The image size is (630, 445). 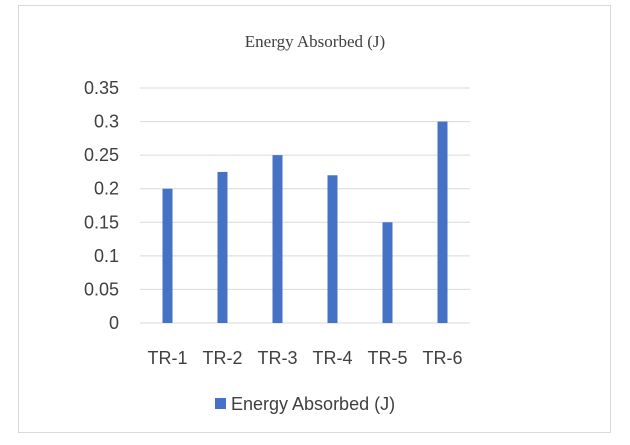 I want to click on x-tick-label: TR-2, so click(x=223, y=358).